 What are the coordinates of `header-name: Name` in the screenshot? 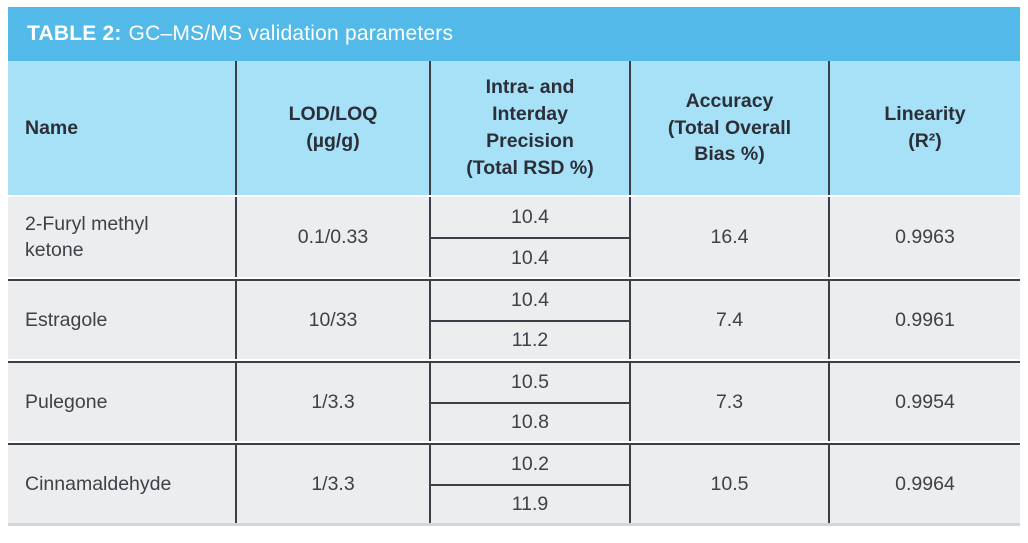 It's located at (52, 127).